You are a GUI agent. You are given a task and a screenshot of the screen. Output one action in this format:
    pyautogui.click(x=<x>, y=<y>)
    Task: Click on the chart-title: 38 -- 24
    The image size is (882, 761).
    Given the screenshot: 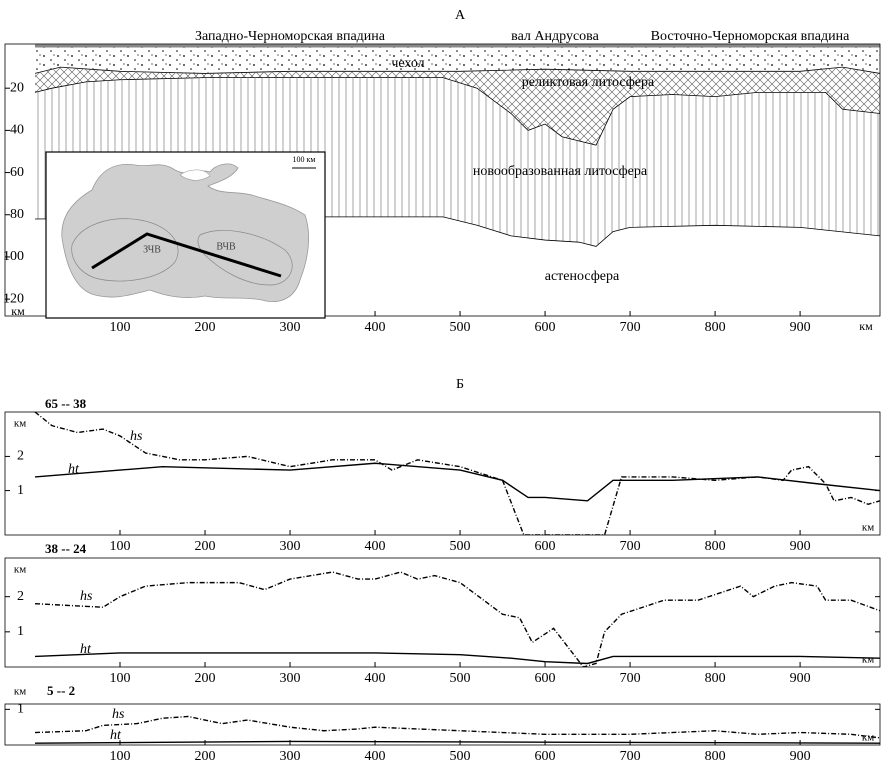 What is the action you would take?
    pyautogui.click(x=66, y=548)
    